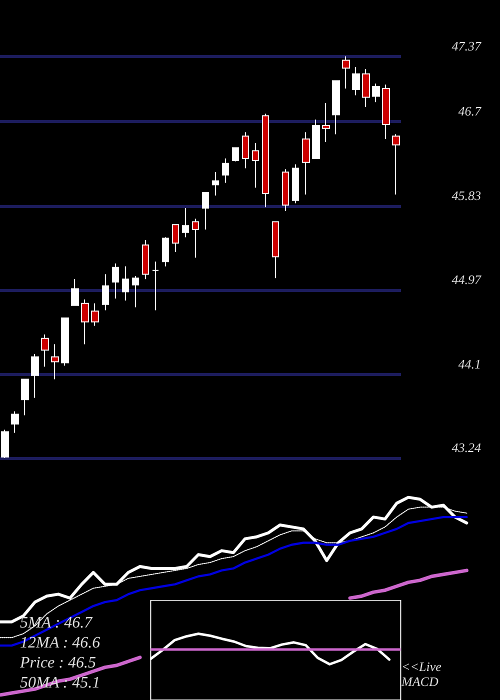 The height and width of the screenshot is (700, 500). I want to click on y-tick-label: 47.37, so click(467, 46).